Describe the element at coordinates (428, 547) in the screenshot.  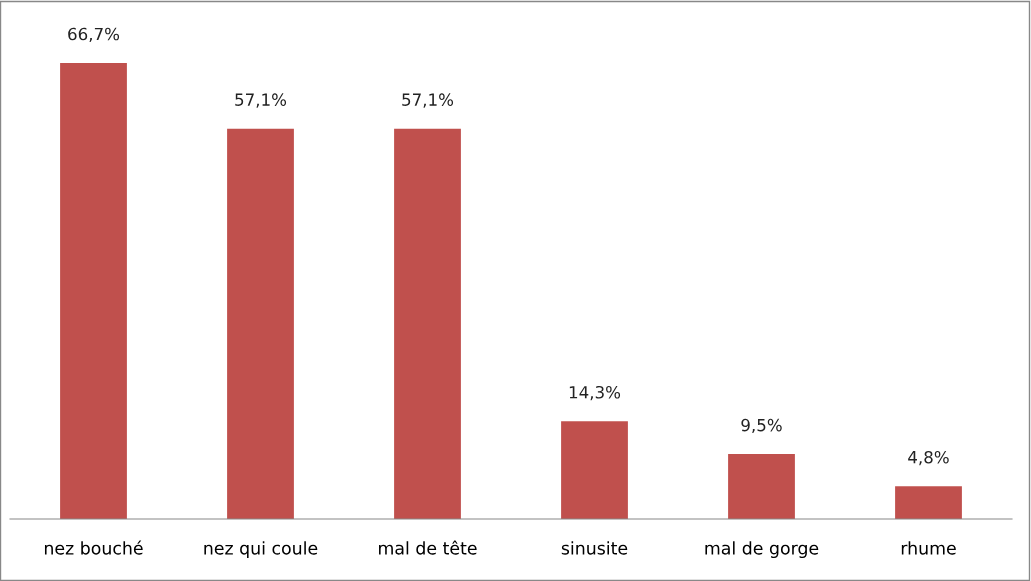
I see `x-tick-label: mal de tête` at that location.